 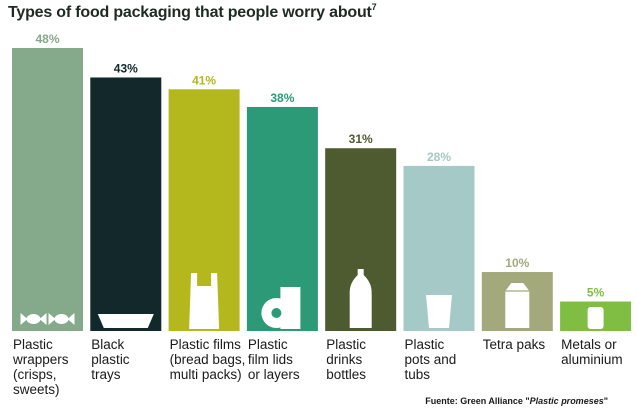 I want to click on carton-icon, so click(x=517, y=305).